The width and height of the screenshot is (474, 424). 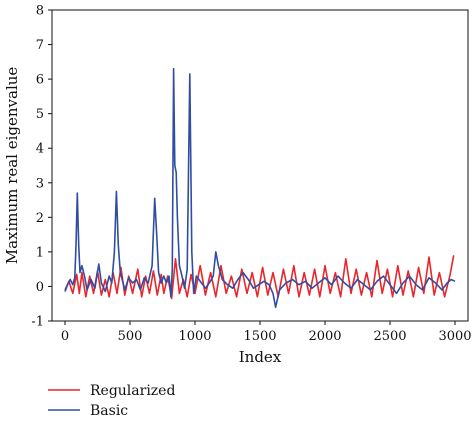 I want to click on y-tick-label: 4, so click(x=40, y=149).